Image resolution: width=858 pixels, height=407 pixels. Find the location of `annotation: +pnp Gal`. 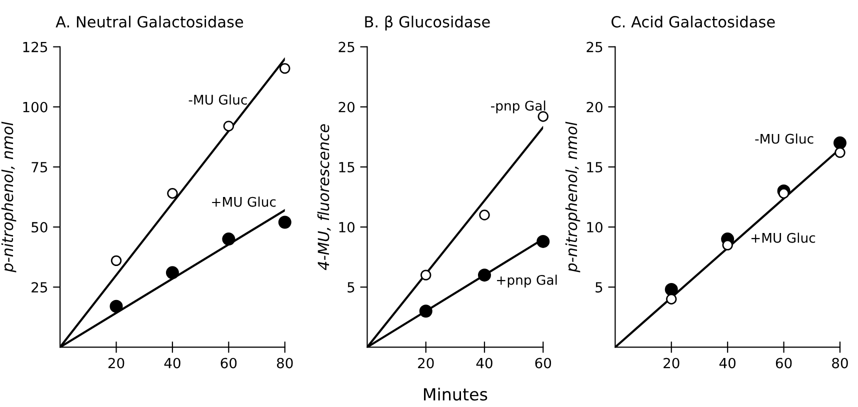

annotation: +pnp Gal is located at coordinates (527, 281).